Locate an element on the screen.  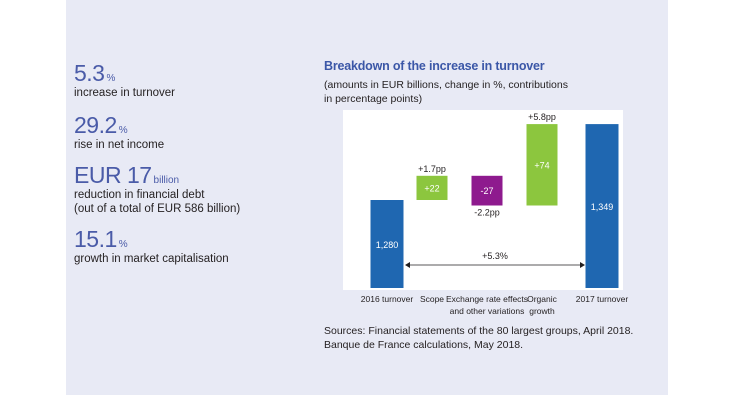
data-label-3: +74 is located at coordinates (541, 165).